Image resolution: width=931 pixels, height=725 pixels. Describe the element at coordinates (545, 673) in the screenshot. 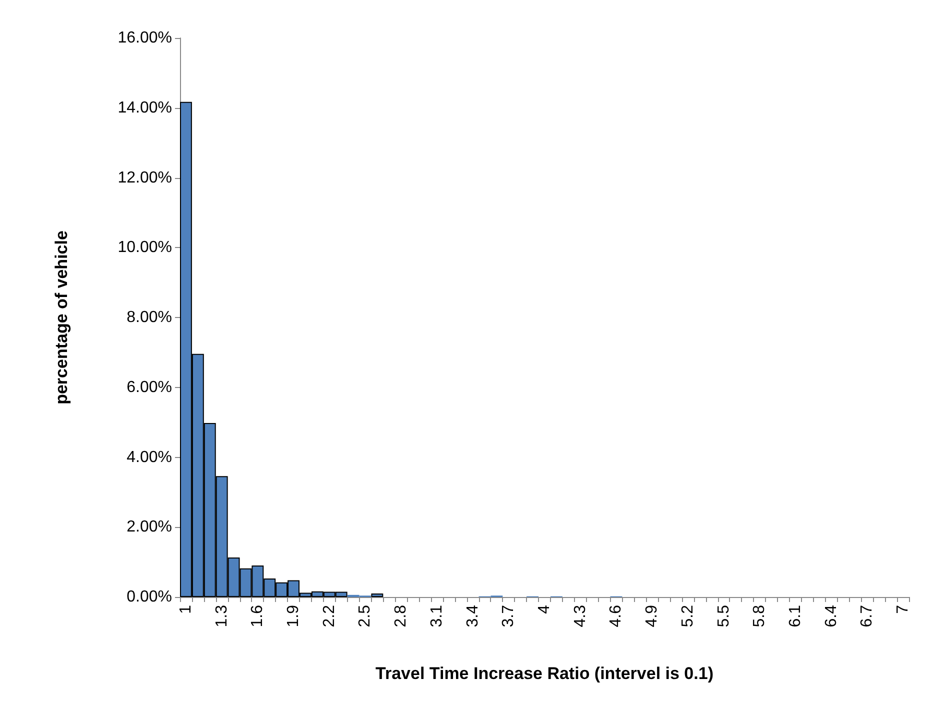

I see `x-axis-title: Travel Time Increase Ratio (intervel is 0.1)` at that location.